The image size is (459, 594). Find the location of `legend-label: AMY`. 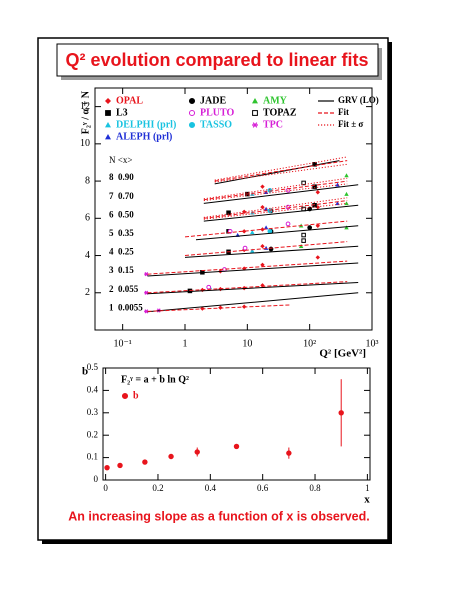

legend-label: AMY is located at coordinates (275, 100).